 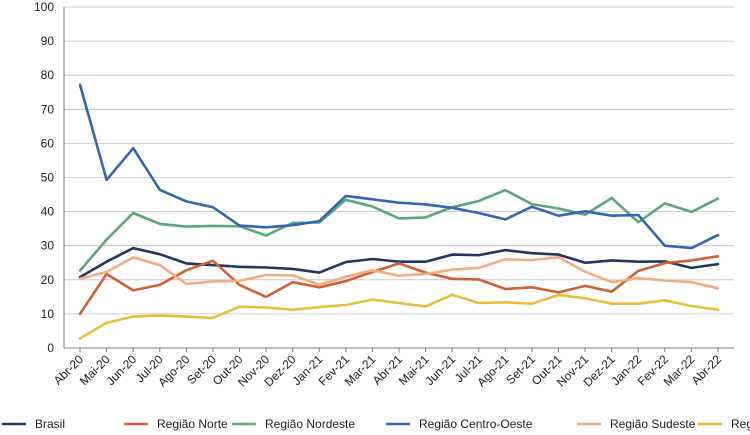 What do you see at coordinates (476, 424) in the screenshot?
I see `legend-label: Região Centro-Oeste` at bounding box center [476, 424].